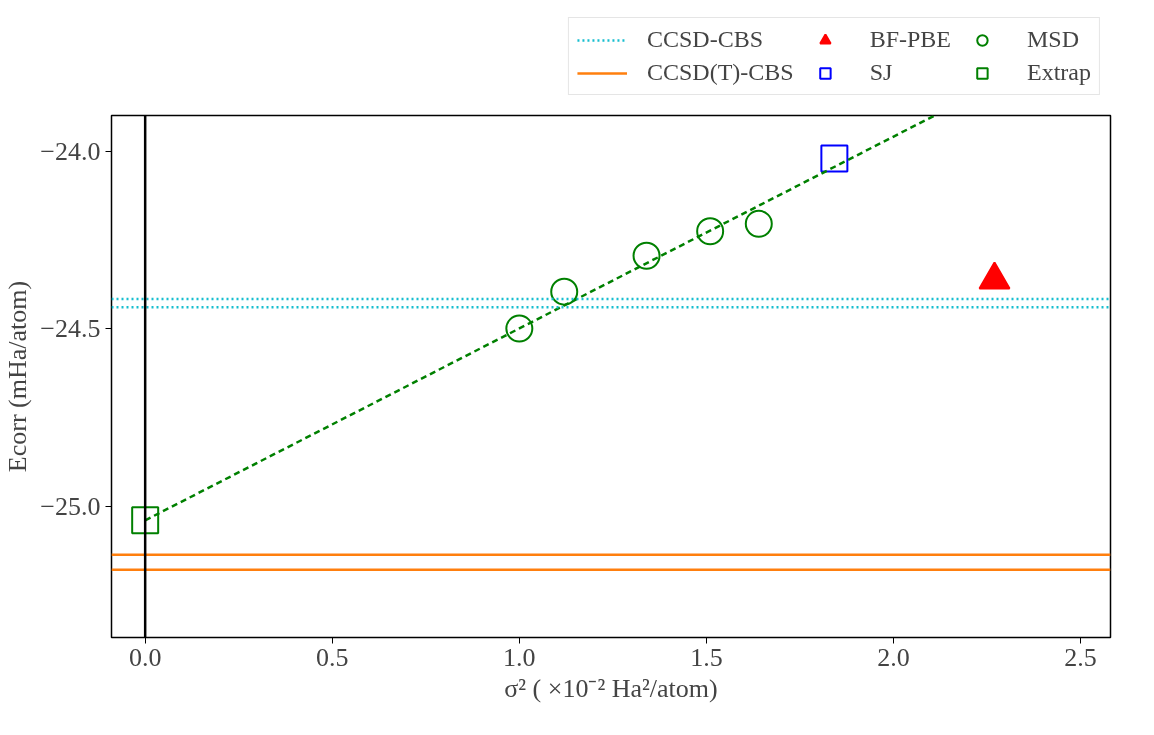 Image resolution: width=1154 pixels, height=735 pixels. Describe the element at coordinates (70, 151) in the screenshot. I see `y-tick-label: −24.0` at that location.